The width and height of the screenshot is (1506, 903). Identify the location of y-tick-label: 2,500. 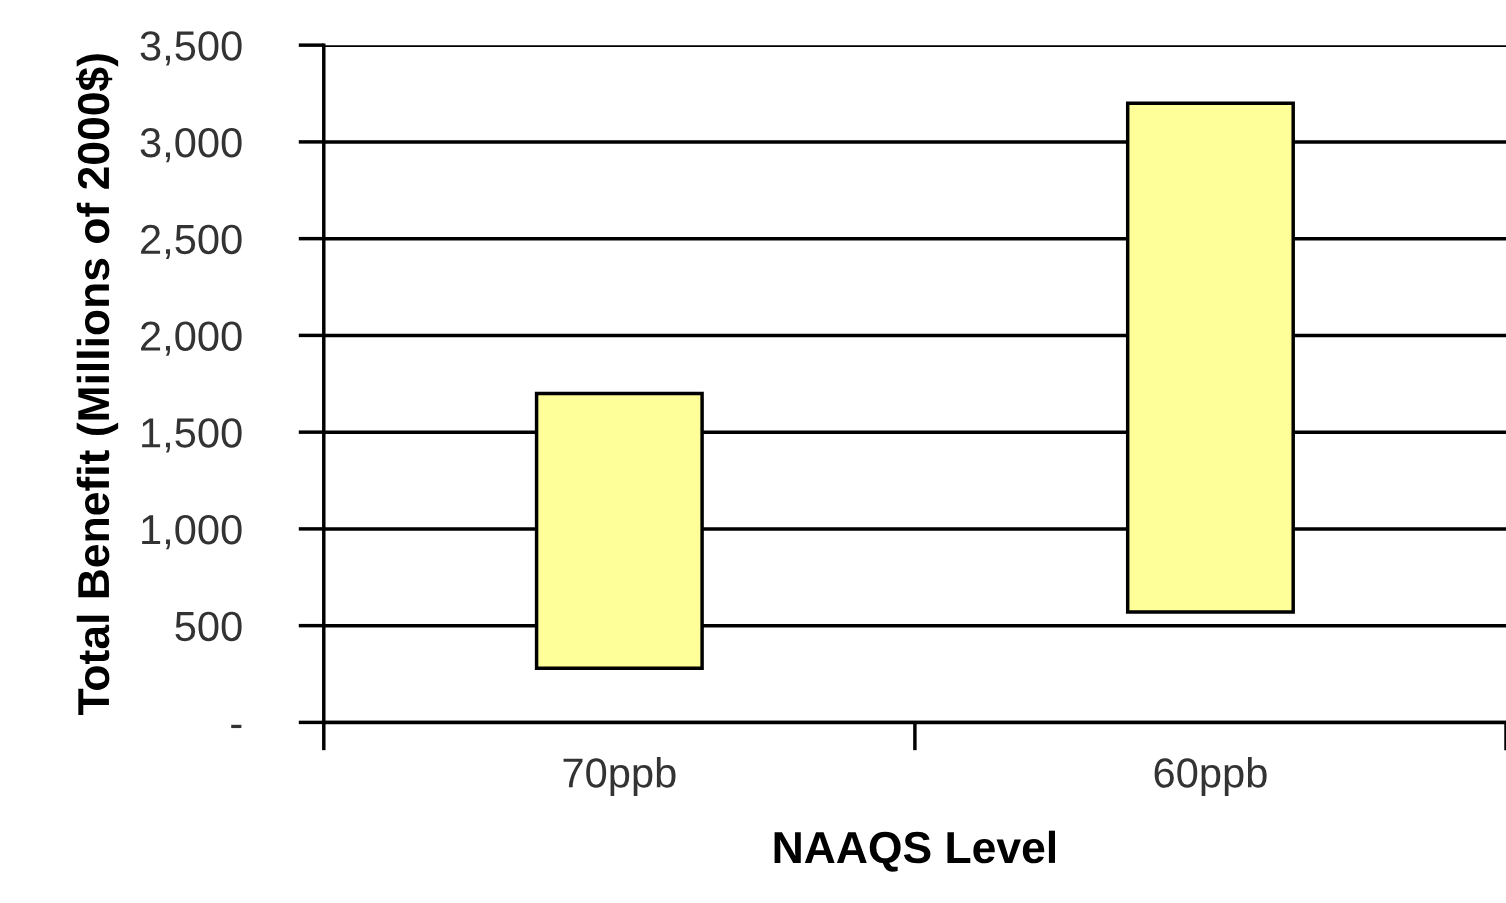
(191, 242).